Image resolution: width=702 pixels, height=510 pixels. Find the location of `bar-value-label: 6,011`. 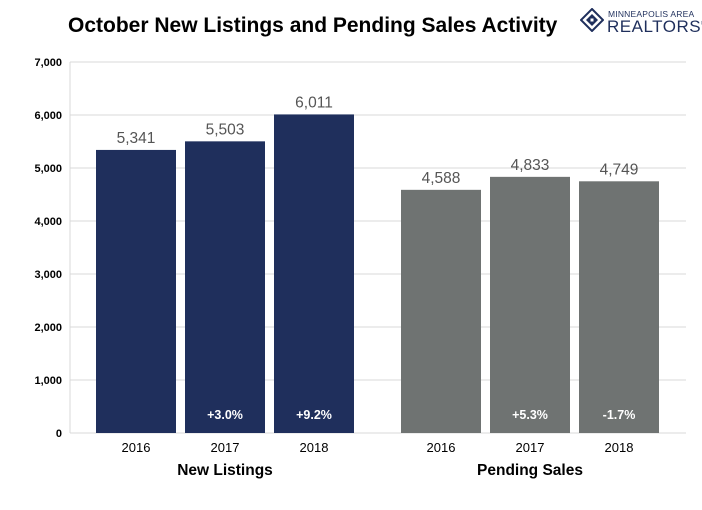

bar-value-label: 6,011 is located at coordinates (314, 102).